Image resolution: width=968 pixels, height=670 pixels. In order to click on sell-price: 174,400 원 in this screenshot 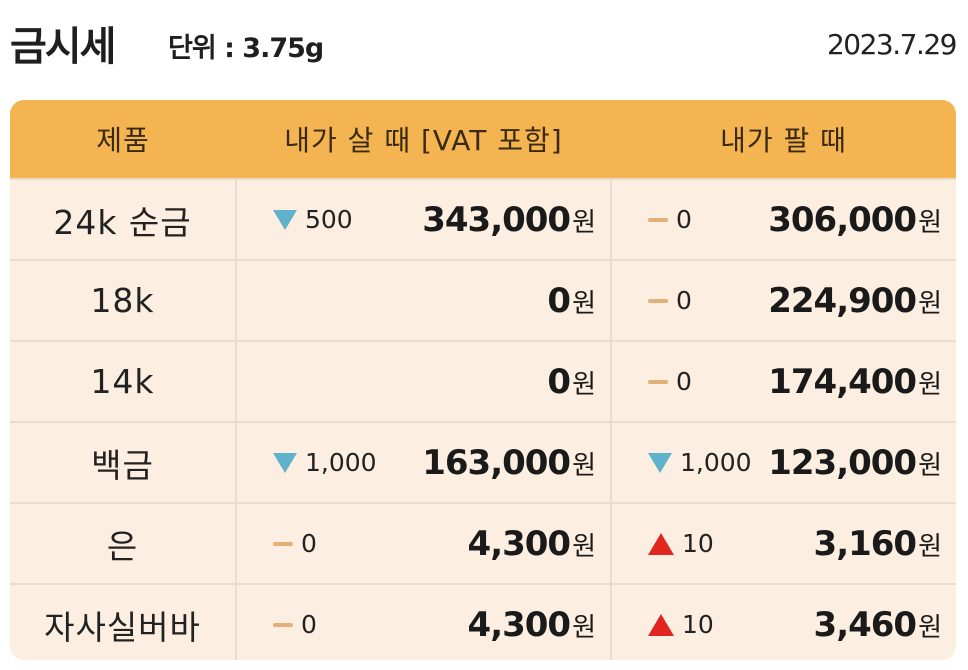, I will do `click(855, 382)`.